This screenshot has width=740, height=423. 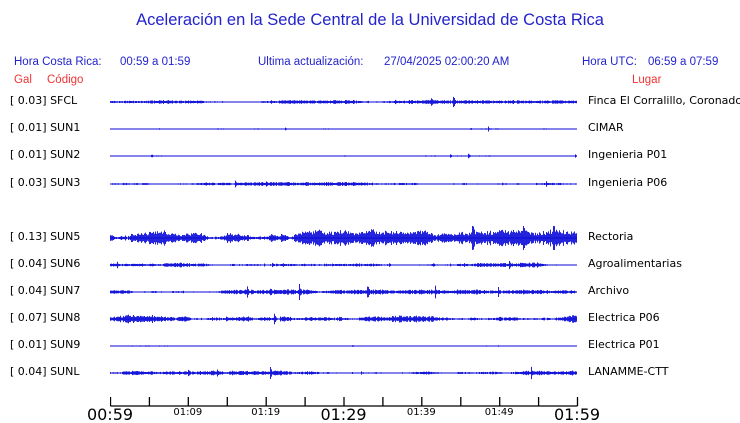 I want to click on axis-tick-label: 01:49, so click(x=499, y=412).